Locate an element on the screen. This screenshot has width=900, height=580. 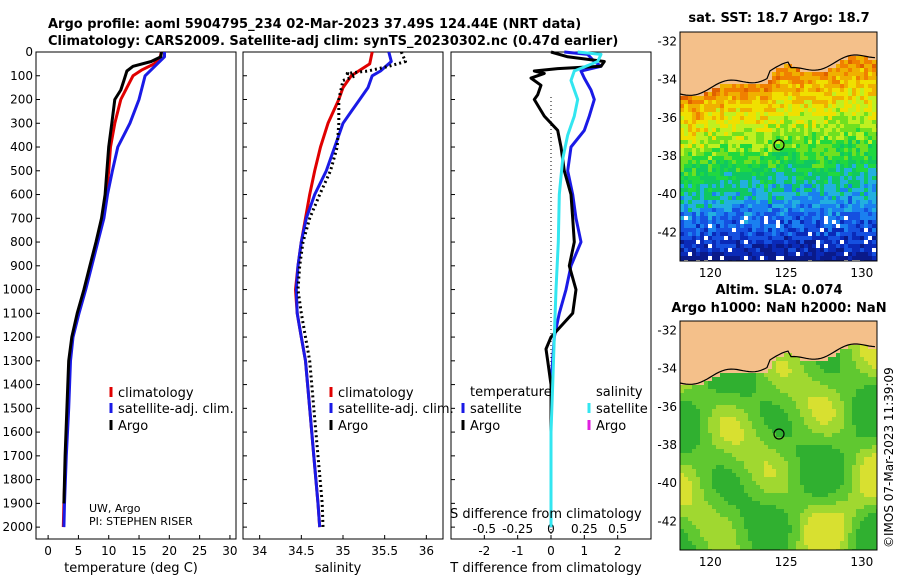
y-tick-label: 2000 is located at coordinates (17, 527).